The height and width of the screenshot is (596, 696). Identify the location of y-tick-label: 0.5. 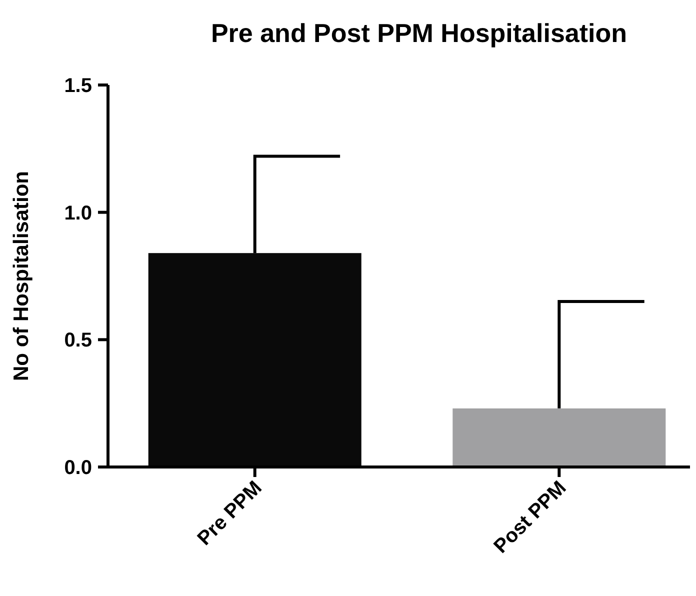
(78, 341).